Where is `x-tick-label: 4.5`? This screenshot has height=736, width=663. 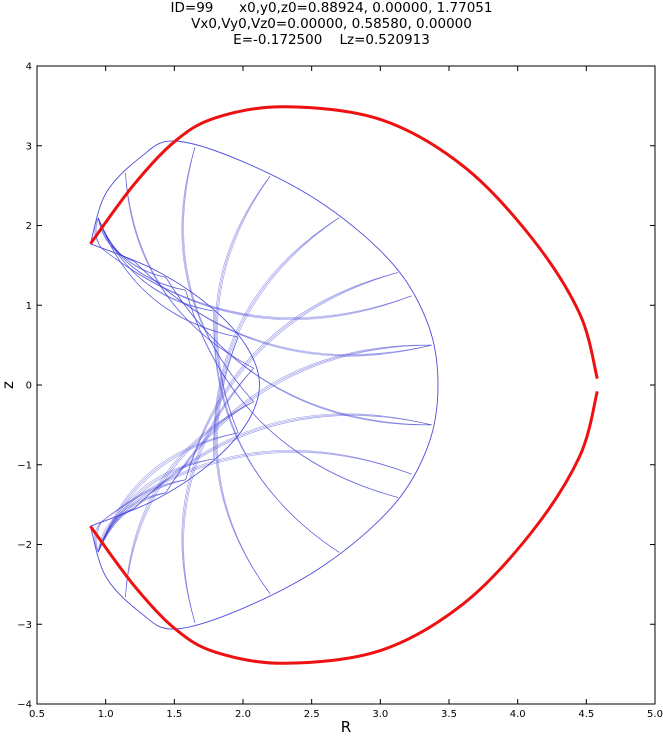
x-tick-label: 4.5 is located at coordinates (586, 714).